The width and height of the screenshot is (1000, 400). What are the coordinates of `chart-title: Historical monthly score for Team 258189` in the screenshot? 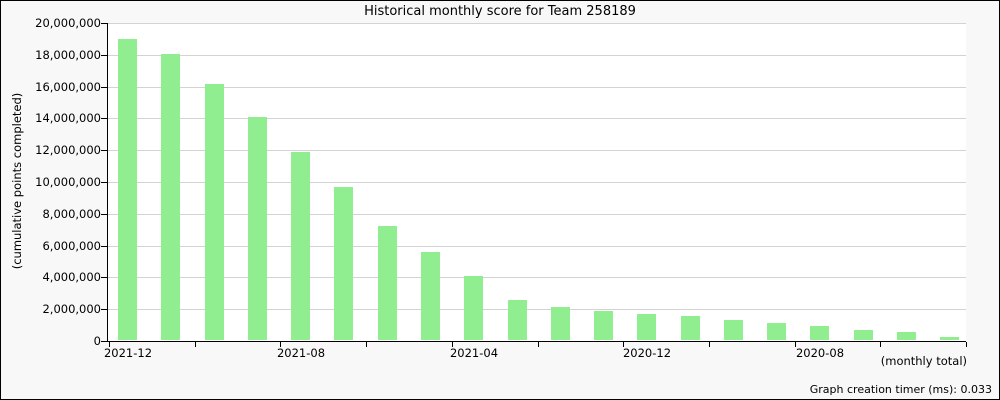 It's located at (500, 11).